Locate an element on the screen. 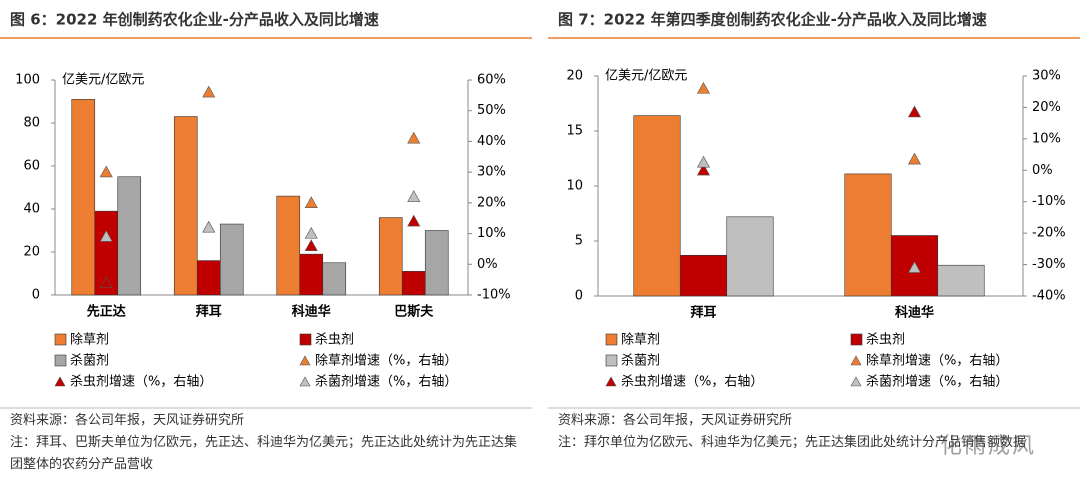  y-tick-label: 100 is located at coordinates (27, 80).